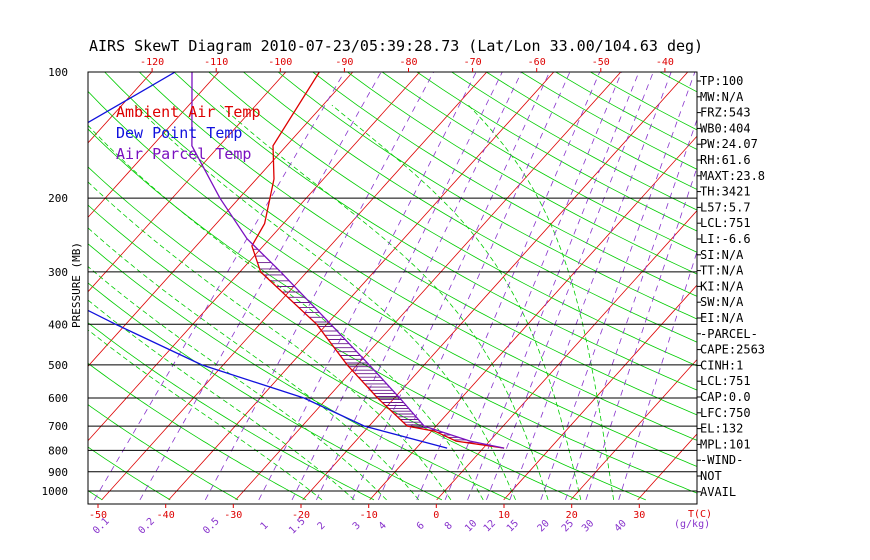 The width and height of the screenshot is (870, 560). I want to click on legend-ambient: Ambient Air Temp, so click(188, 112).